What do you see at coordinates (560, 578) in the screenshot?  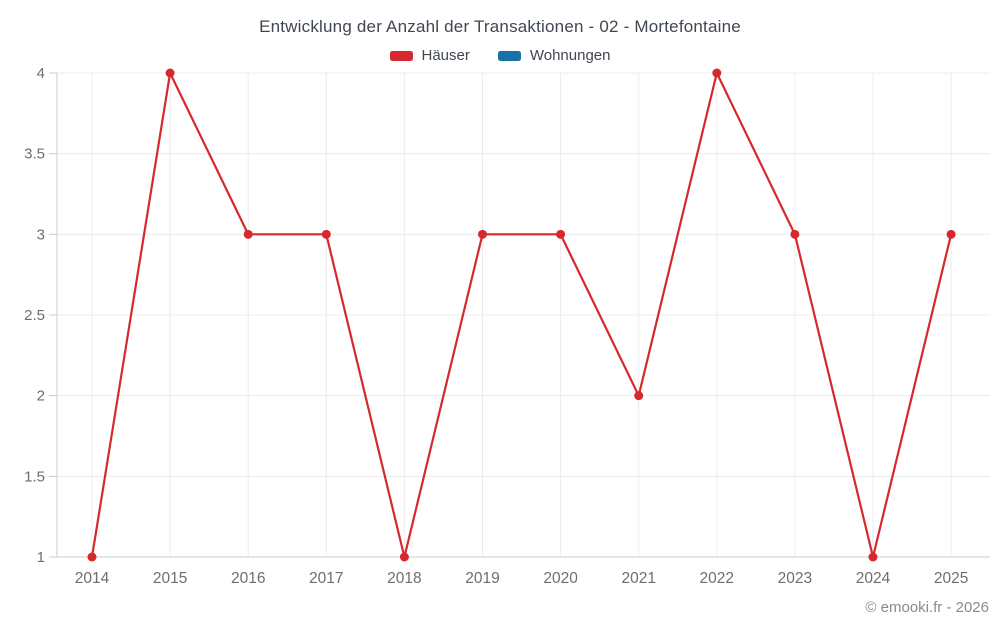 I see `x-axis-label: 2020` at bounding box center [560, 578].